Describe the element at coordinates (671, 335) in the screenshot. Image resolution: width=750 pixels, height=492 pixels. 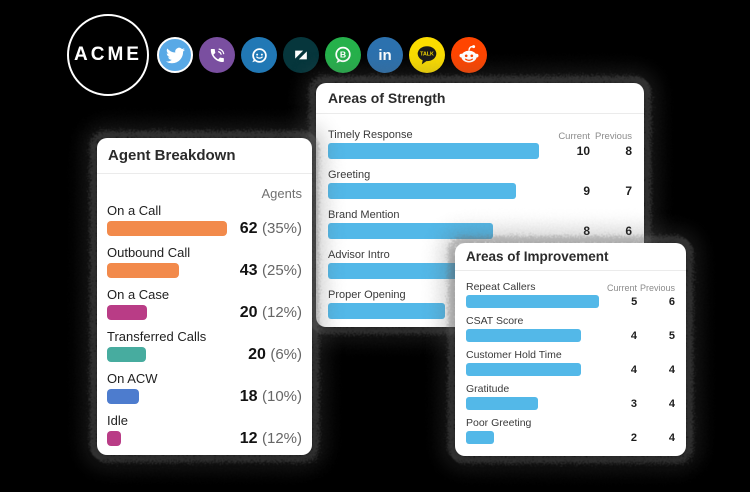
I see `previous-value: 5` at that location.